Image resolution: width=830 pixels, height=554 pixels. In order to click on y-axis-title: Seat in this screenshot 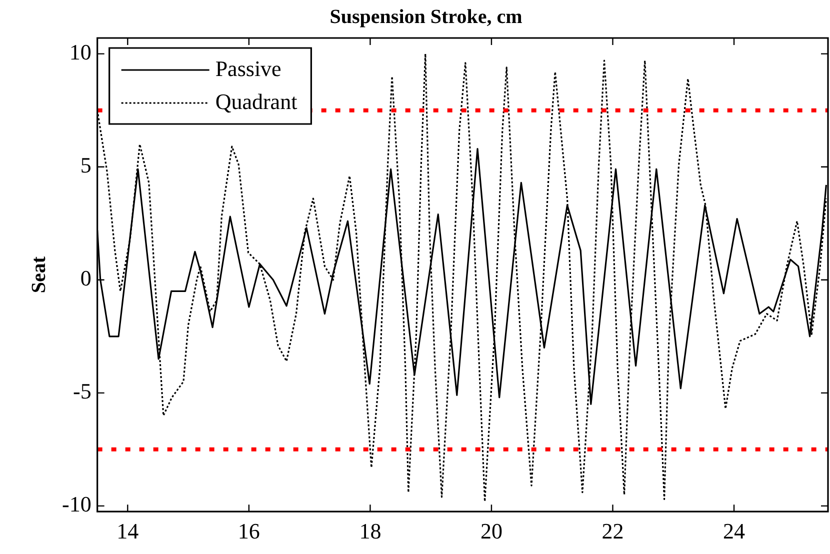, I will do `click(39, 275)`.